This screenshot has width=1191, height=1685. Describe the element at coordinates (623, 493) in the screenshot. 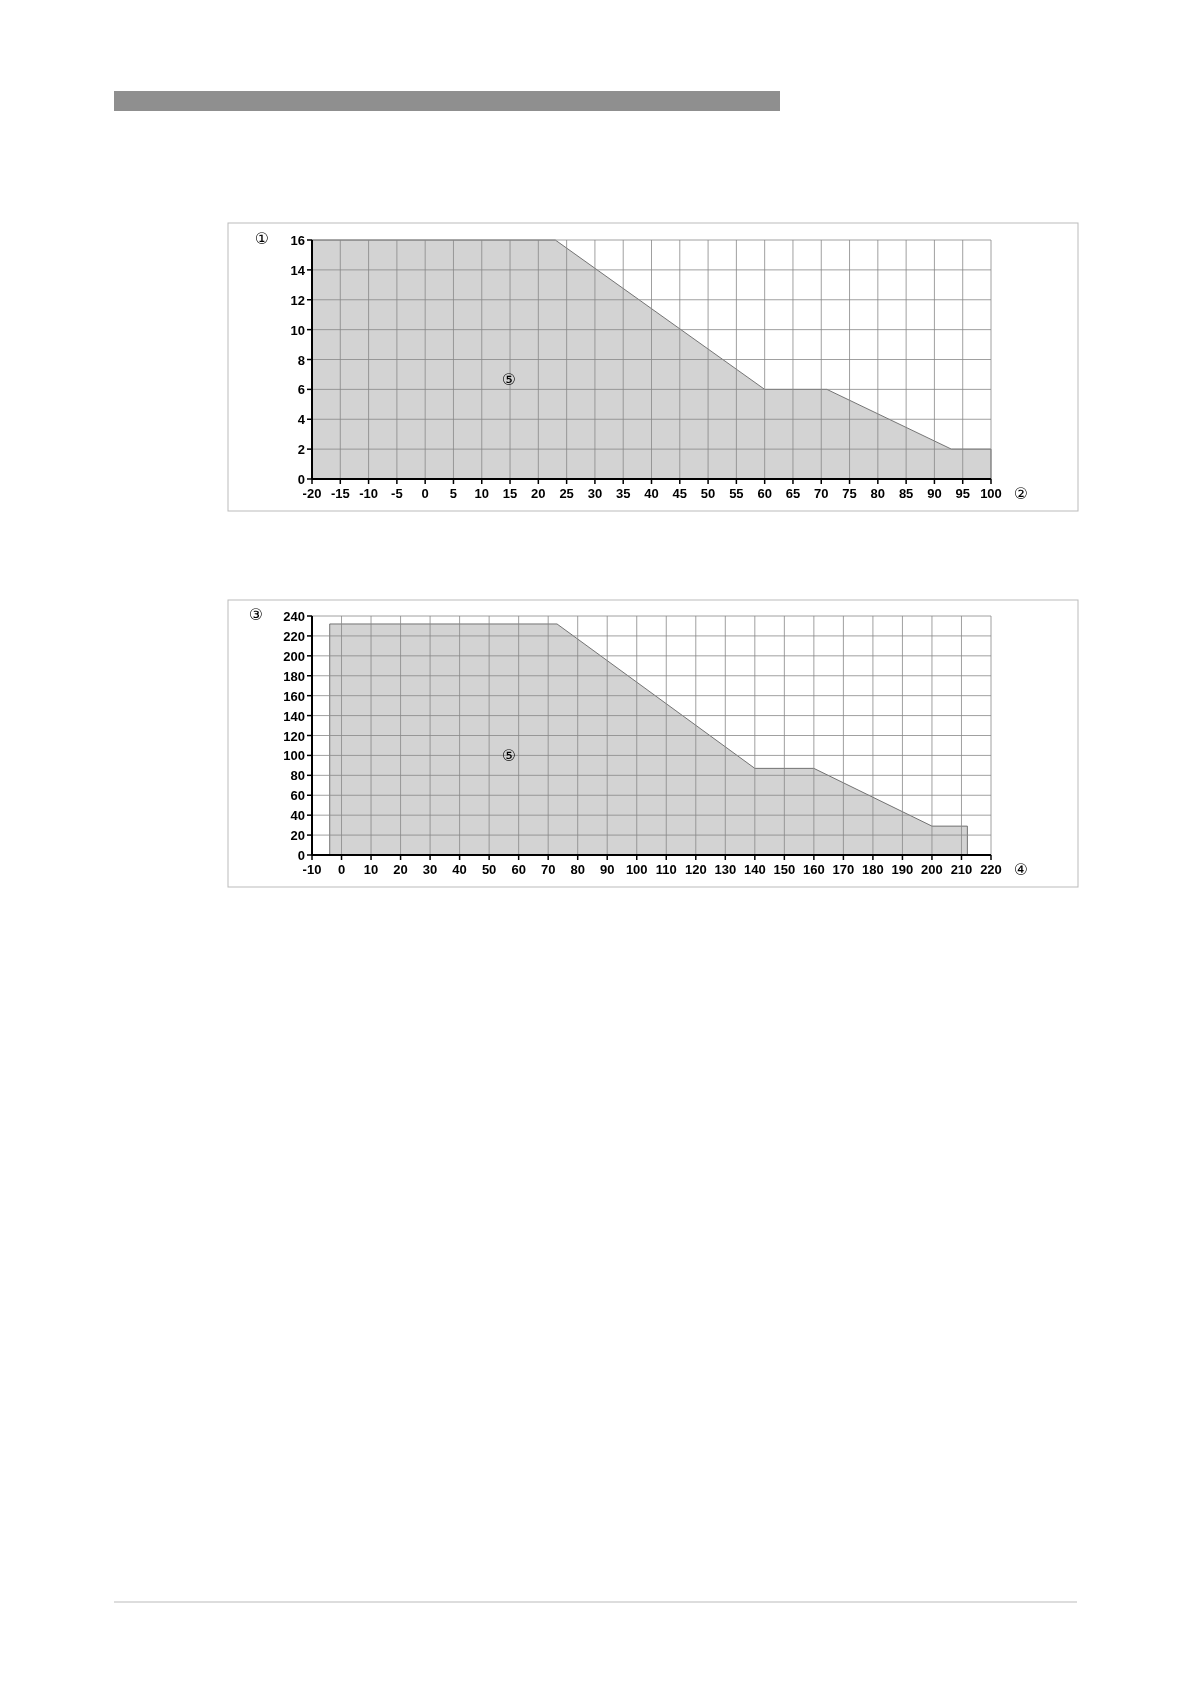

I see `x-tick-label: 35` at that location.